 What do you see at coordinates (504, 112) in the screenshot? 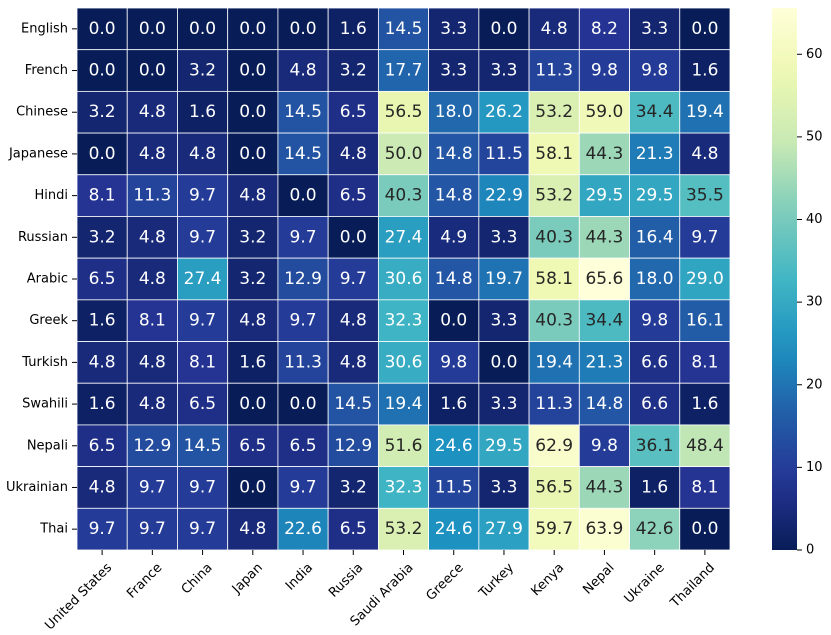
I see `cell-value-label: 26.2` at bounding box center [504, 112].